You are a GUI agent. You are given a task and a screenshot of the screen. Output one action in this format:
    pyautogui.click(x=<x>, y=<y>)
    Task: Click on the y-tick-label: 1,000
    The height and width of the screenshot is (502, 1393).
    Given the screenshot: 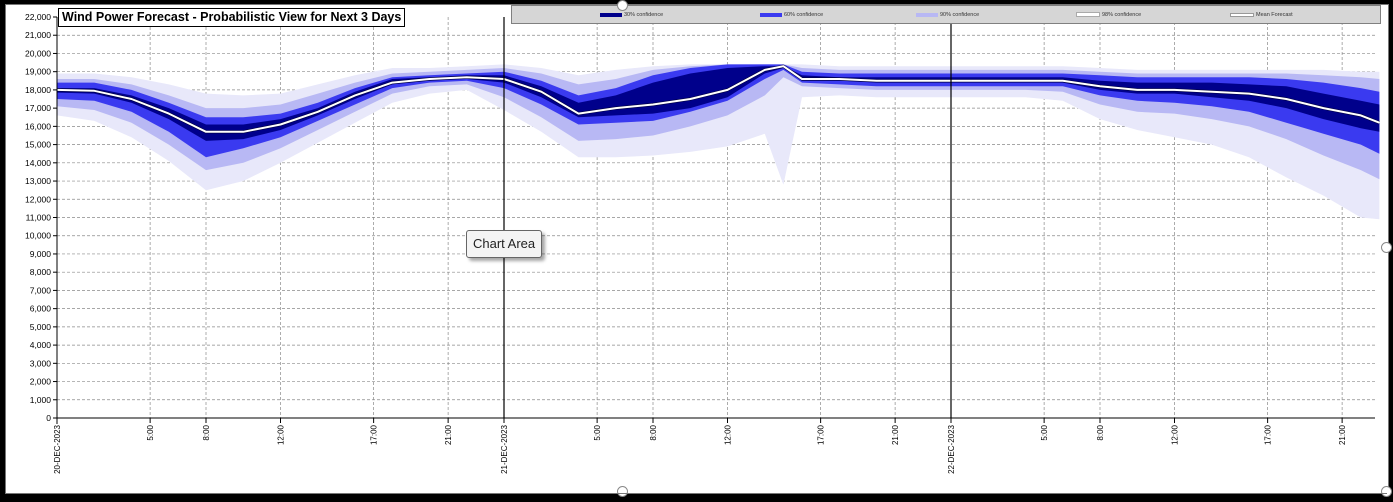 What is the action you would take?
    pyautogui.click(x=41, y=400)
    